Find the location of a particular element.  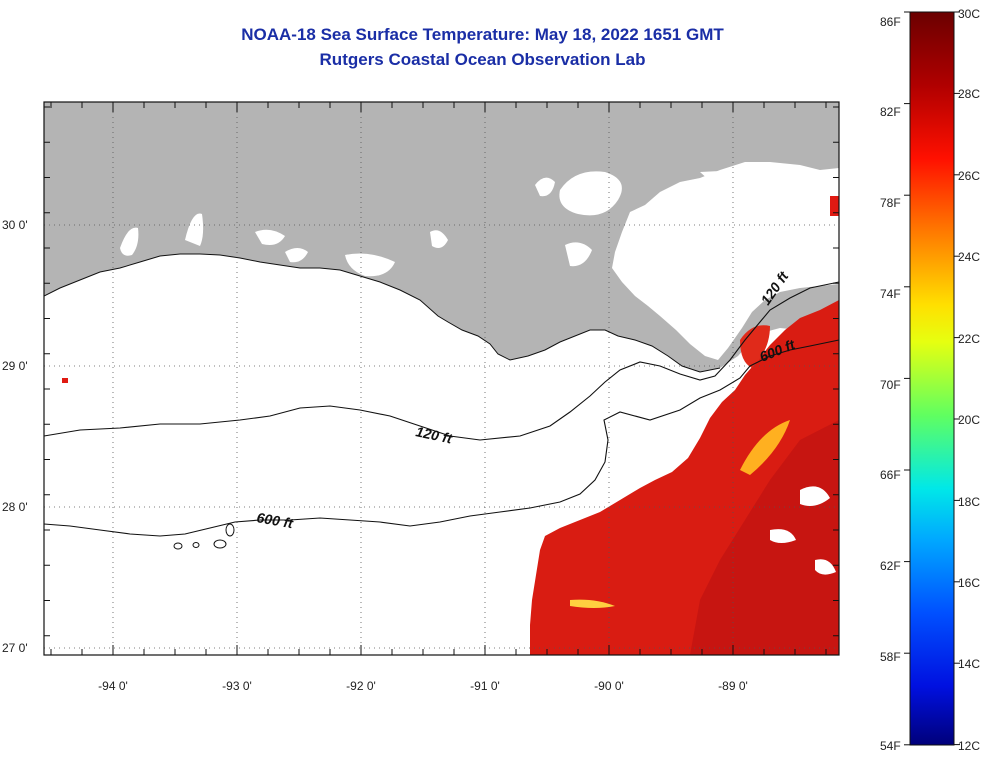

breton-sound is located at coordinates (715, 234).